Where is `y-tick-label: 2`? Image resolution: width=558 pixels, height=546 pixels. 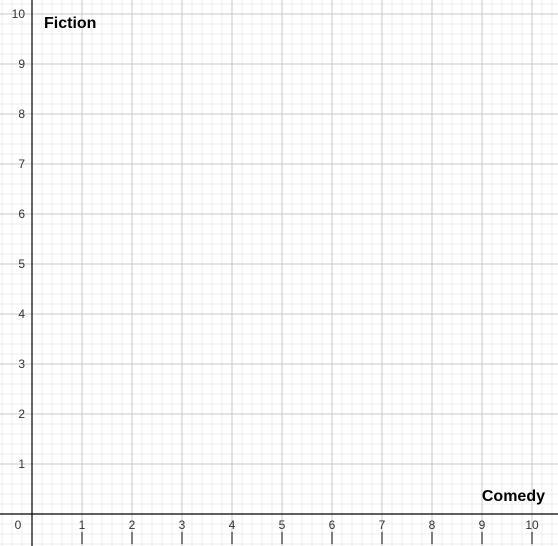 y-tick-label: 2 is located at coordinates (21, 414).